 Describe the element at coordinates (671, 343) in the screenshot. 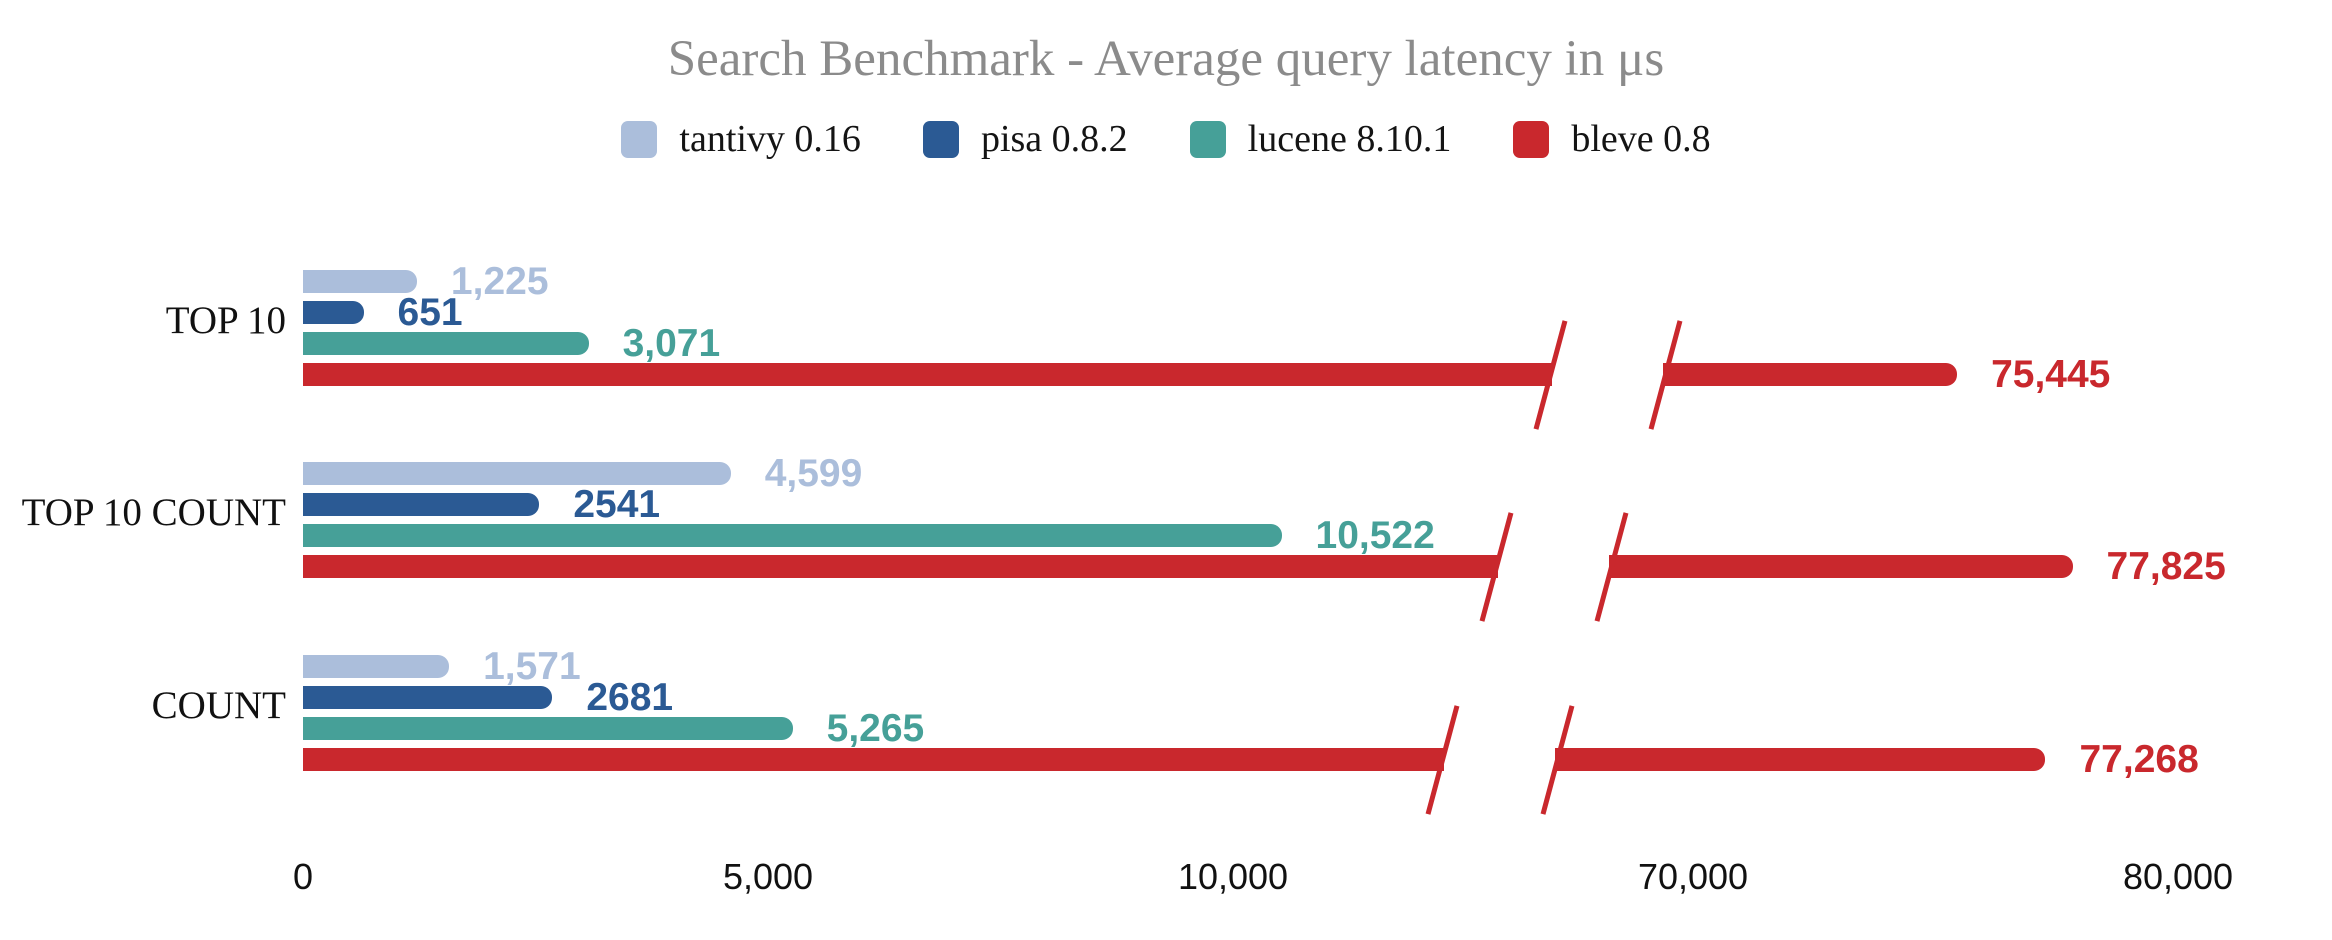

I see `value-label-lucene-top-10: 3,071` at that location.